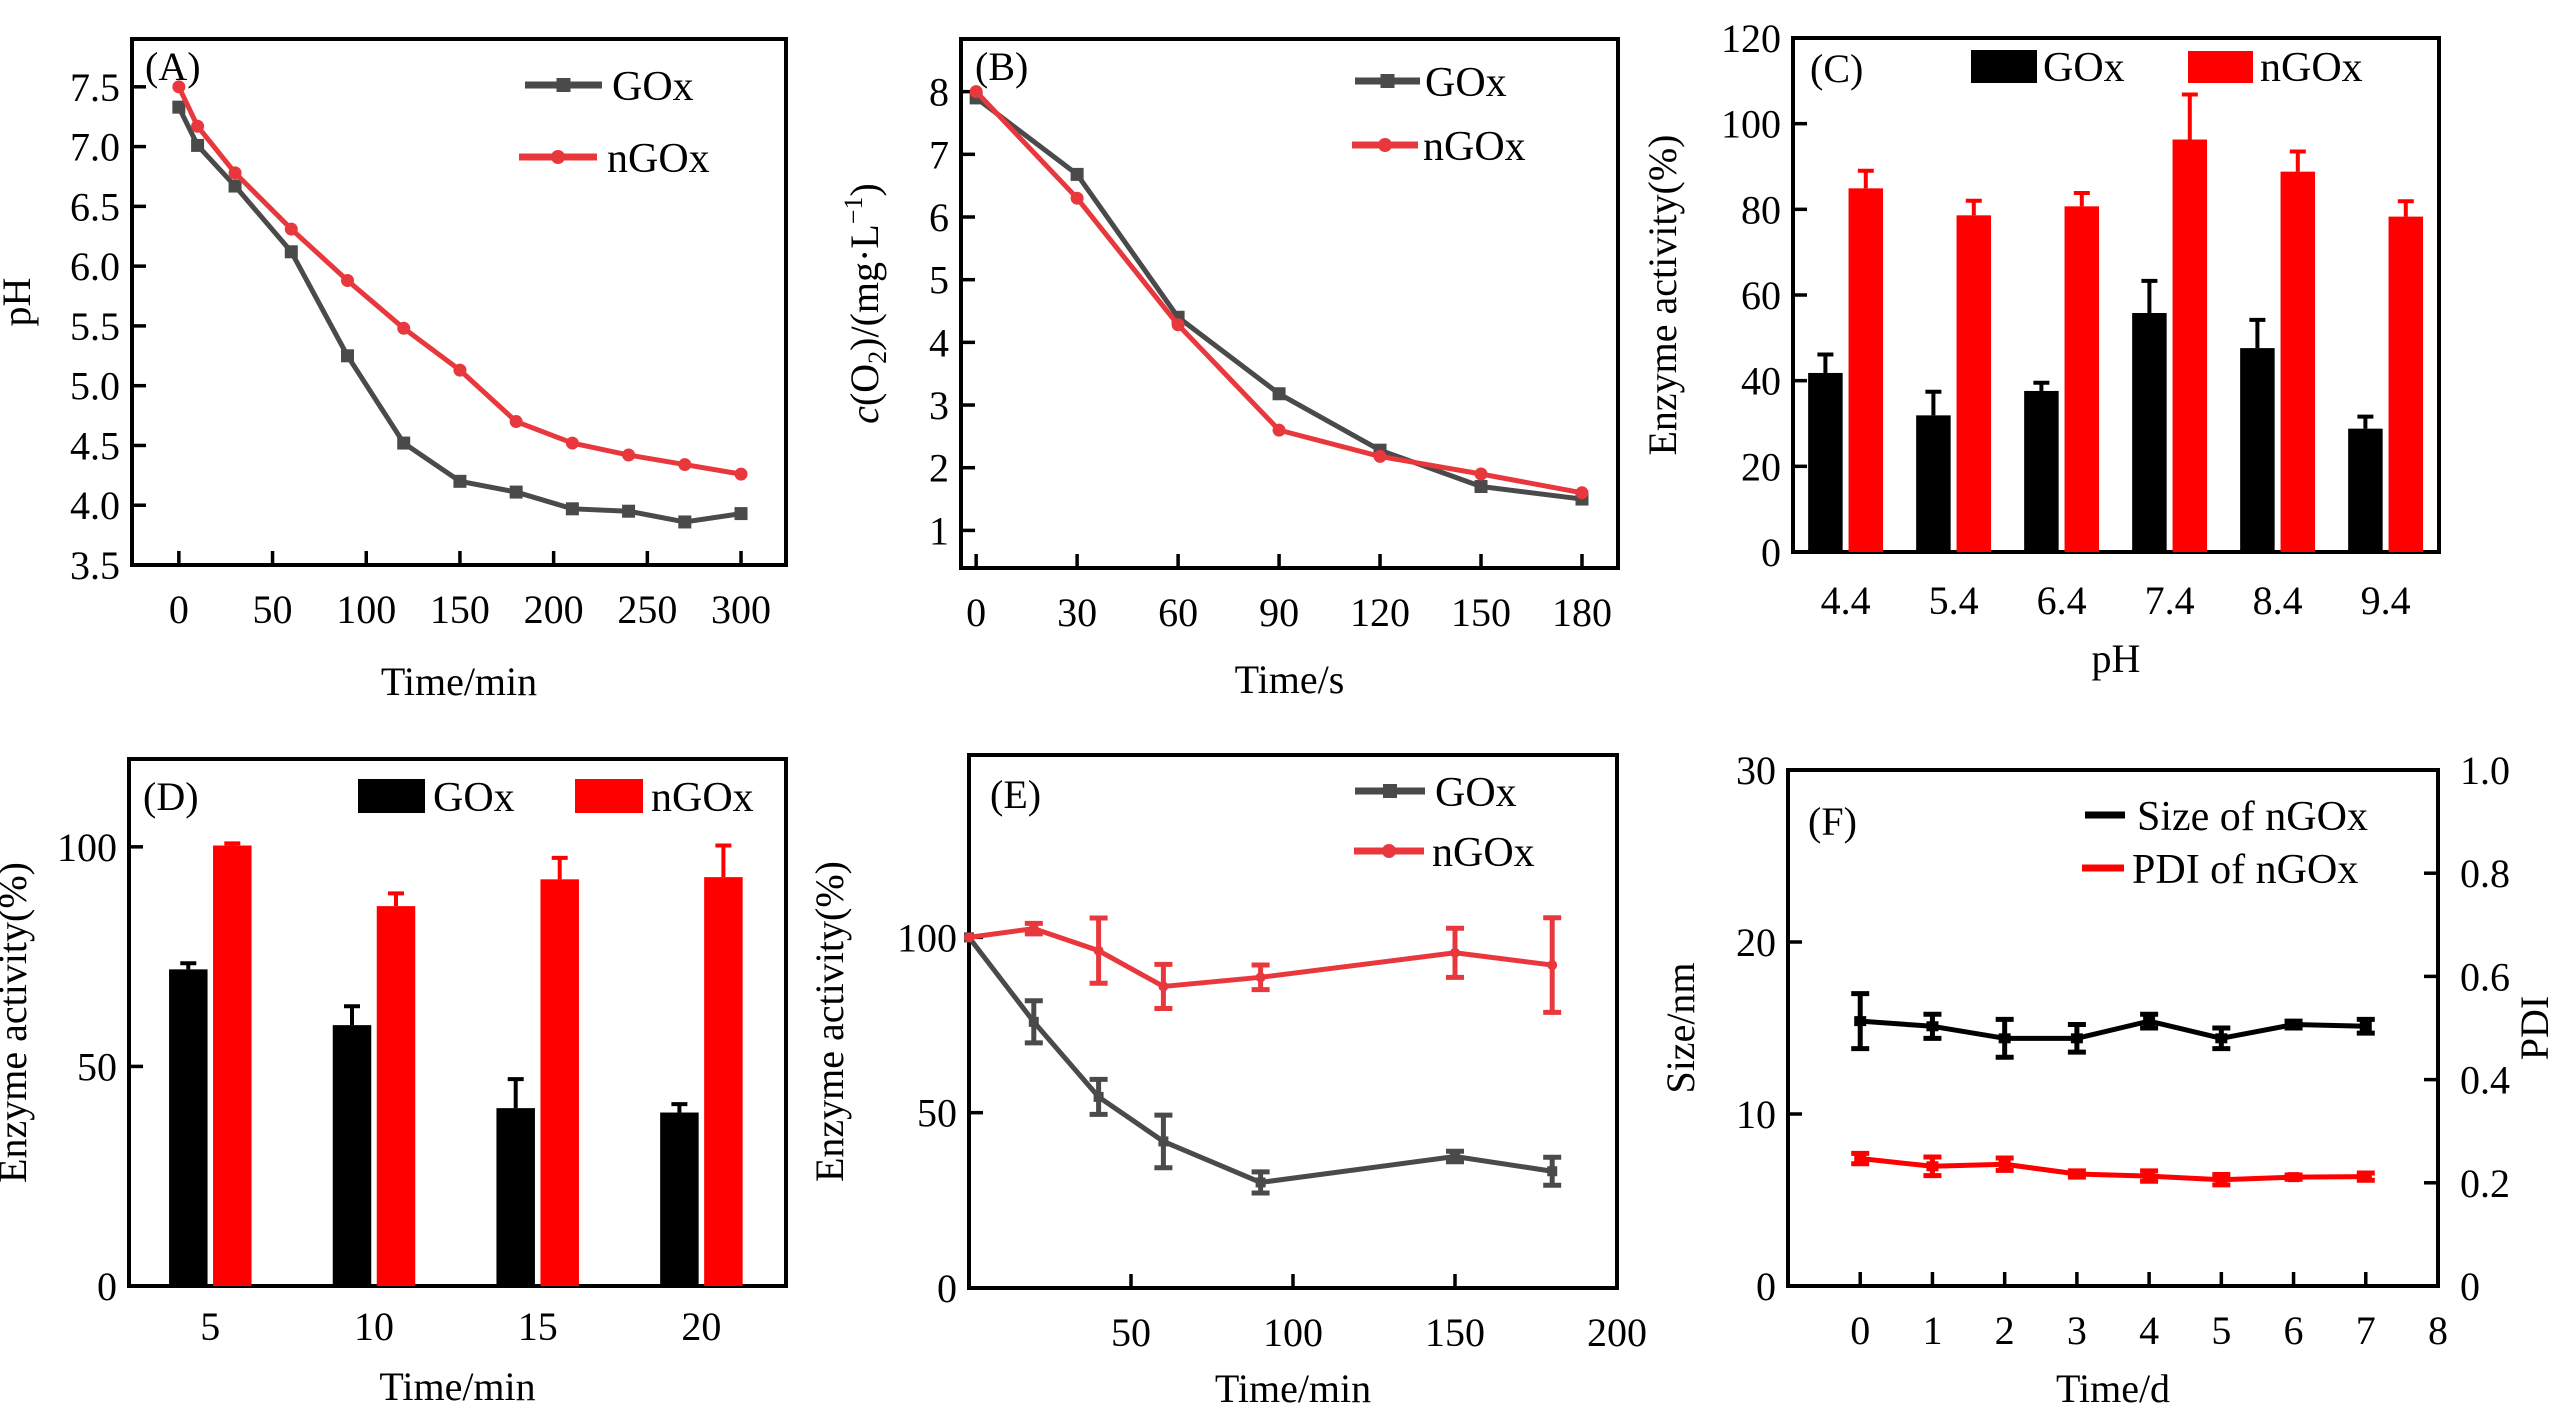 This screenshot has width=2567, height=1417. Describe the element at coordinates (210, 1326) in the screenshot. I see `x-tick-label: 5` at that location.